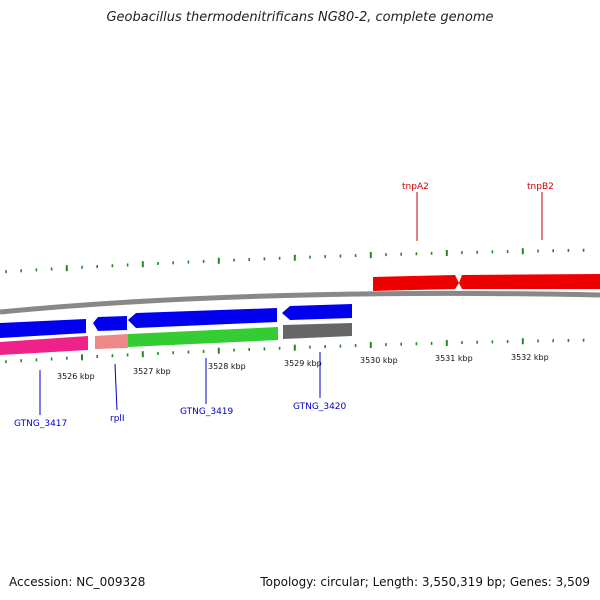  Describe the element at coordinates (454, 358) in the screenshot. I see `kbp-label: 3531 kbp` at that location.